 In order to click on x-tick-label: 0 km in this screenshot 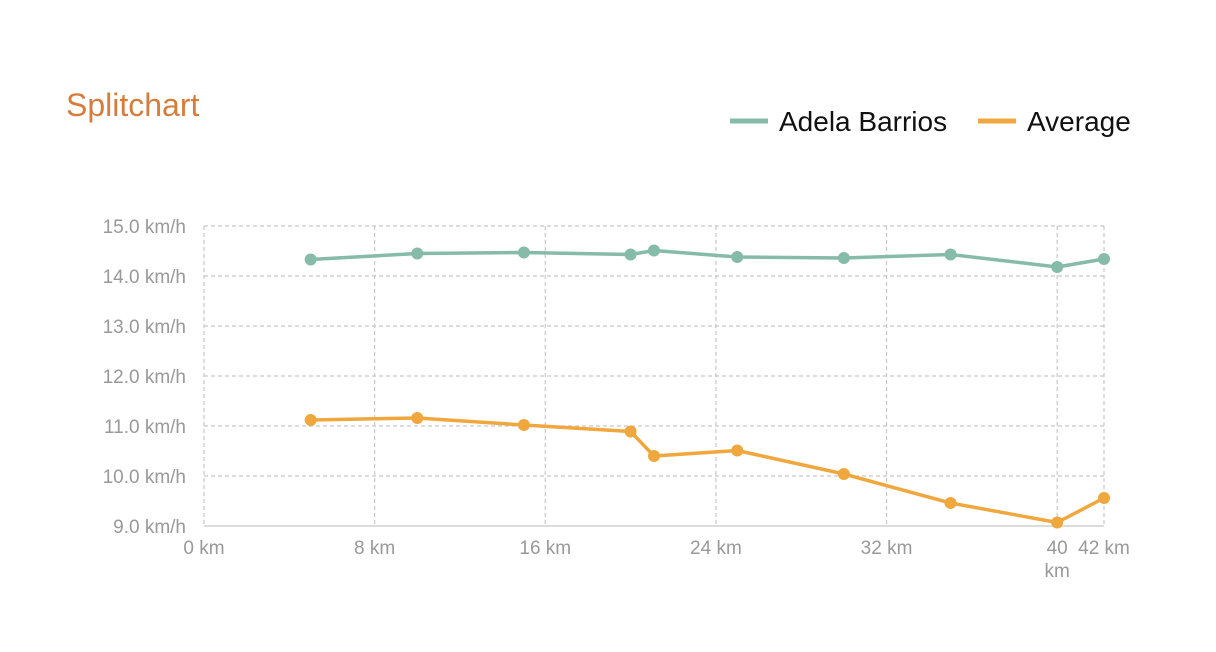, I will do `click(203, 548)`.